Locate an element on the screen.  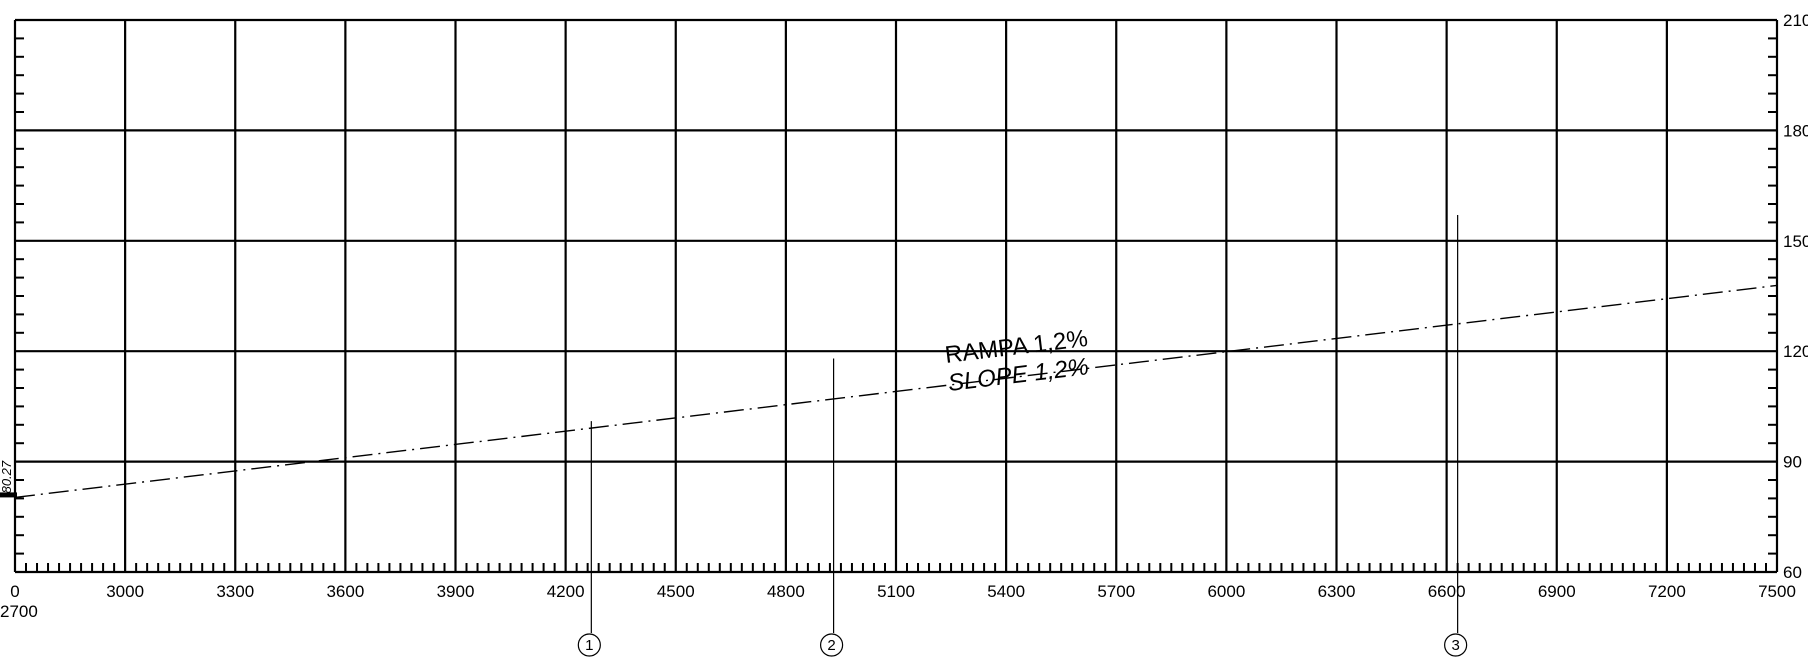
y-tick-label: 60 is located at coordinates (1792, 572).